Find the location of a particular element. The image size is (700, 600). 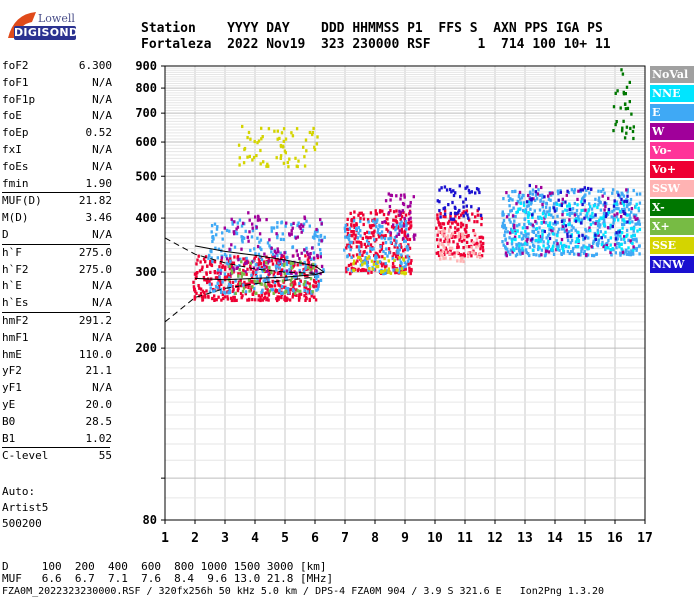

legend-vo: Vo- is located at coordinates (672, 150).